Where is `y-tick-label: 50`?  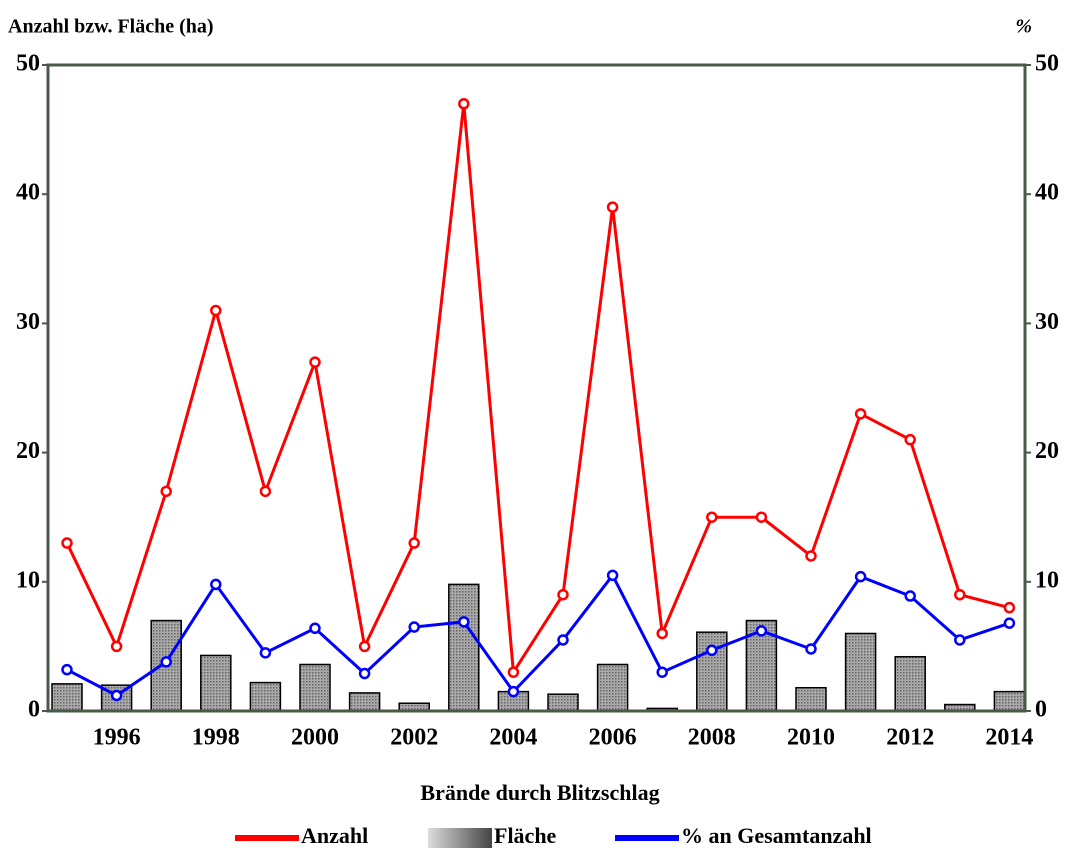 y-tick-label: 50 is located at coordinates (28, 64).